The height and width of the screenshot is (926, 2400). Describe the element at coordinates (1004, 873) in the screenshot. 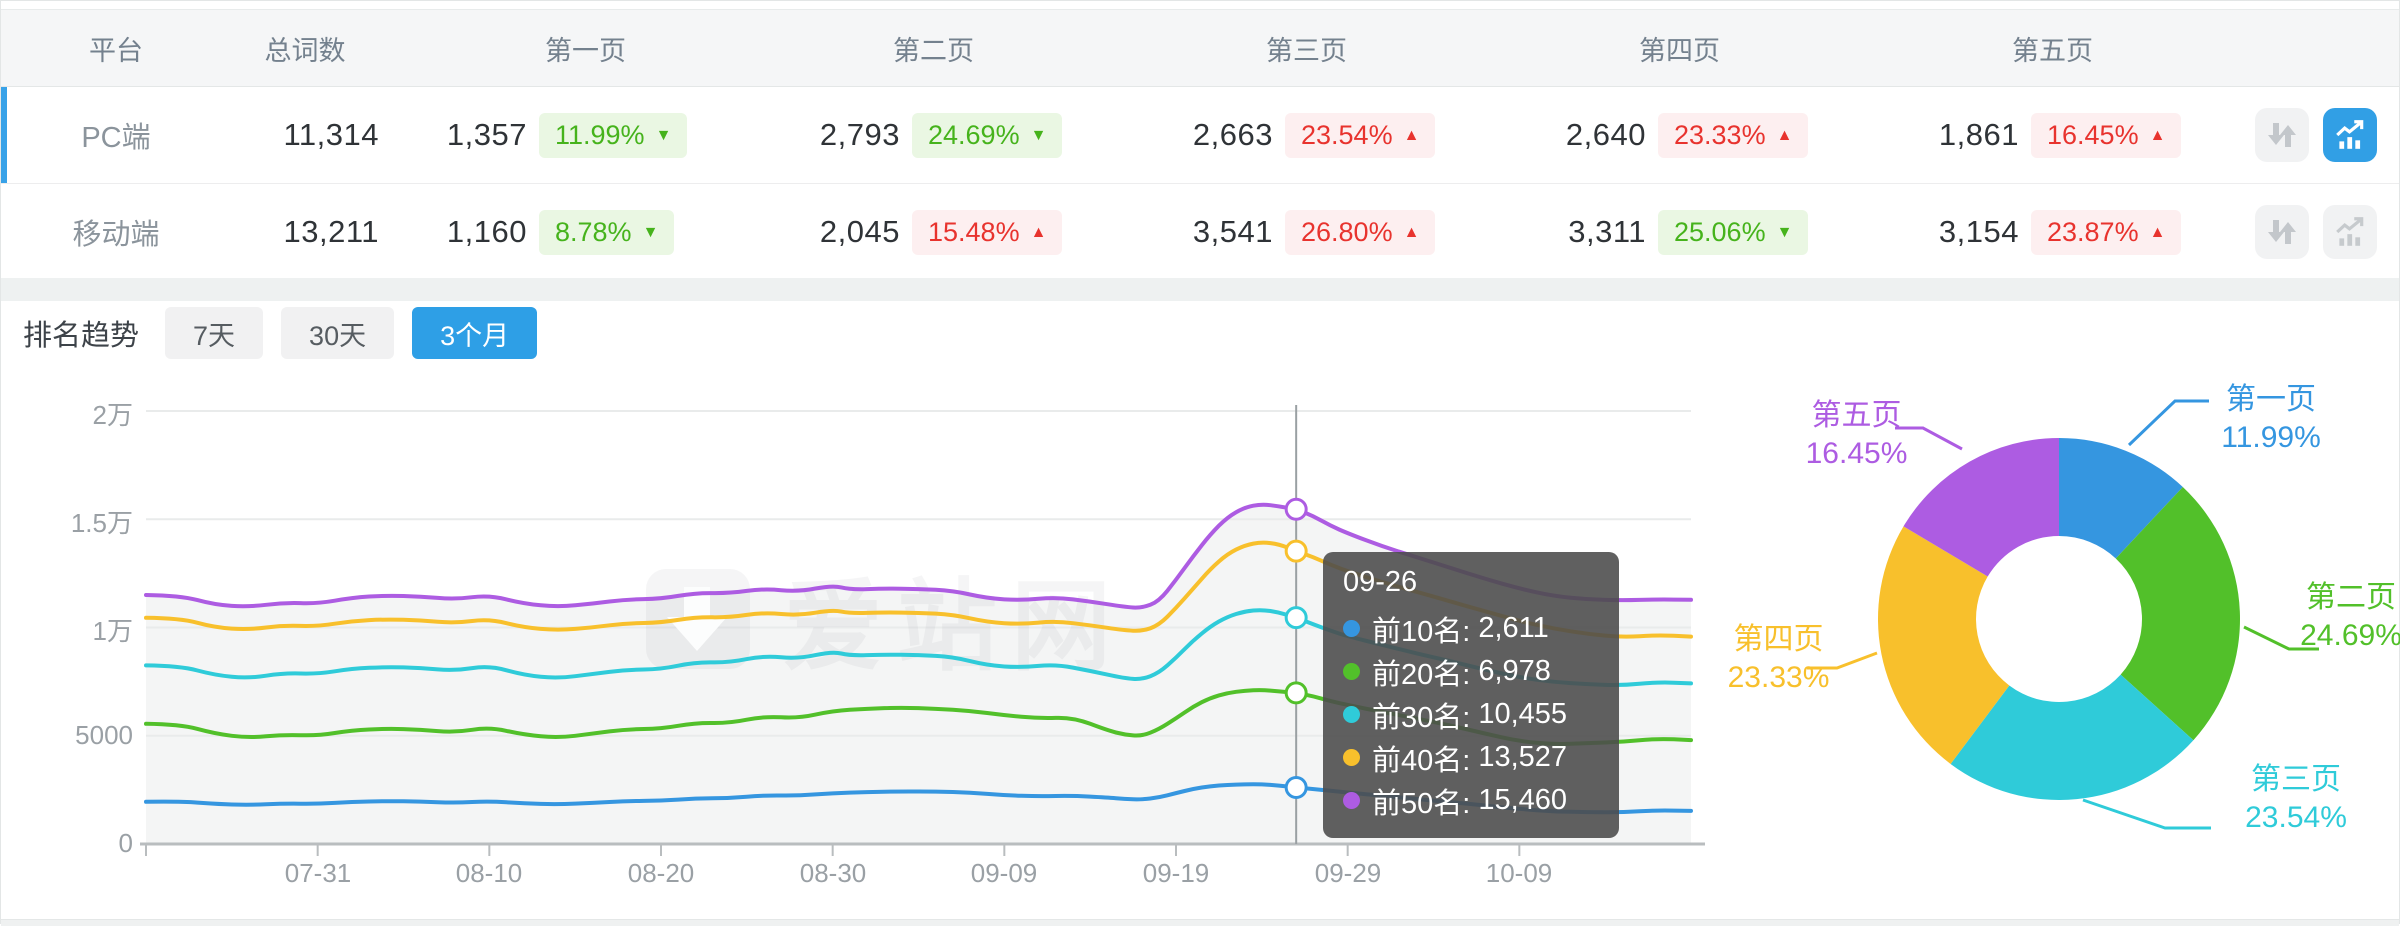

I see `x-axis-label: 09-09` at that location.